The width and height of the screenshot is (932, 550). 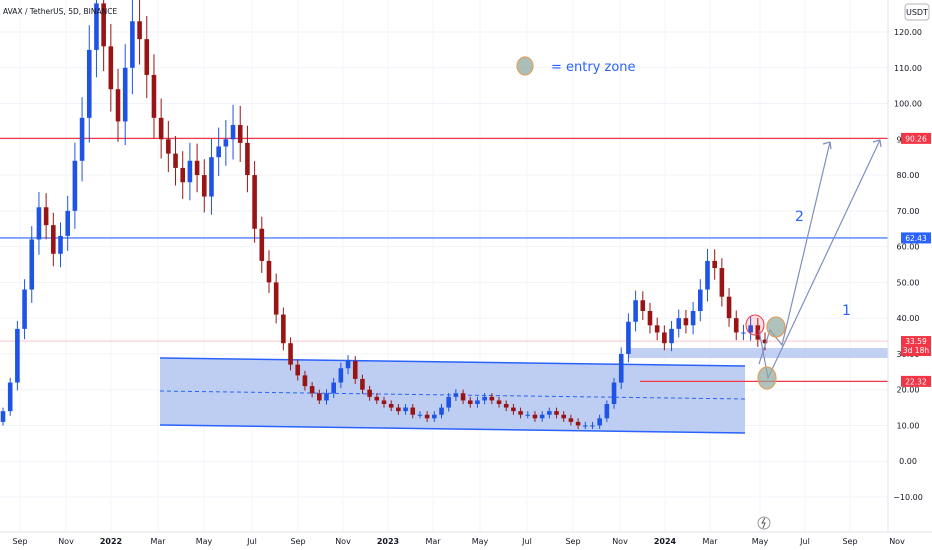 I want to click on entry-zone-red-marker, so click(x=755, y=325).